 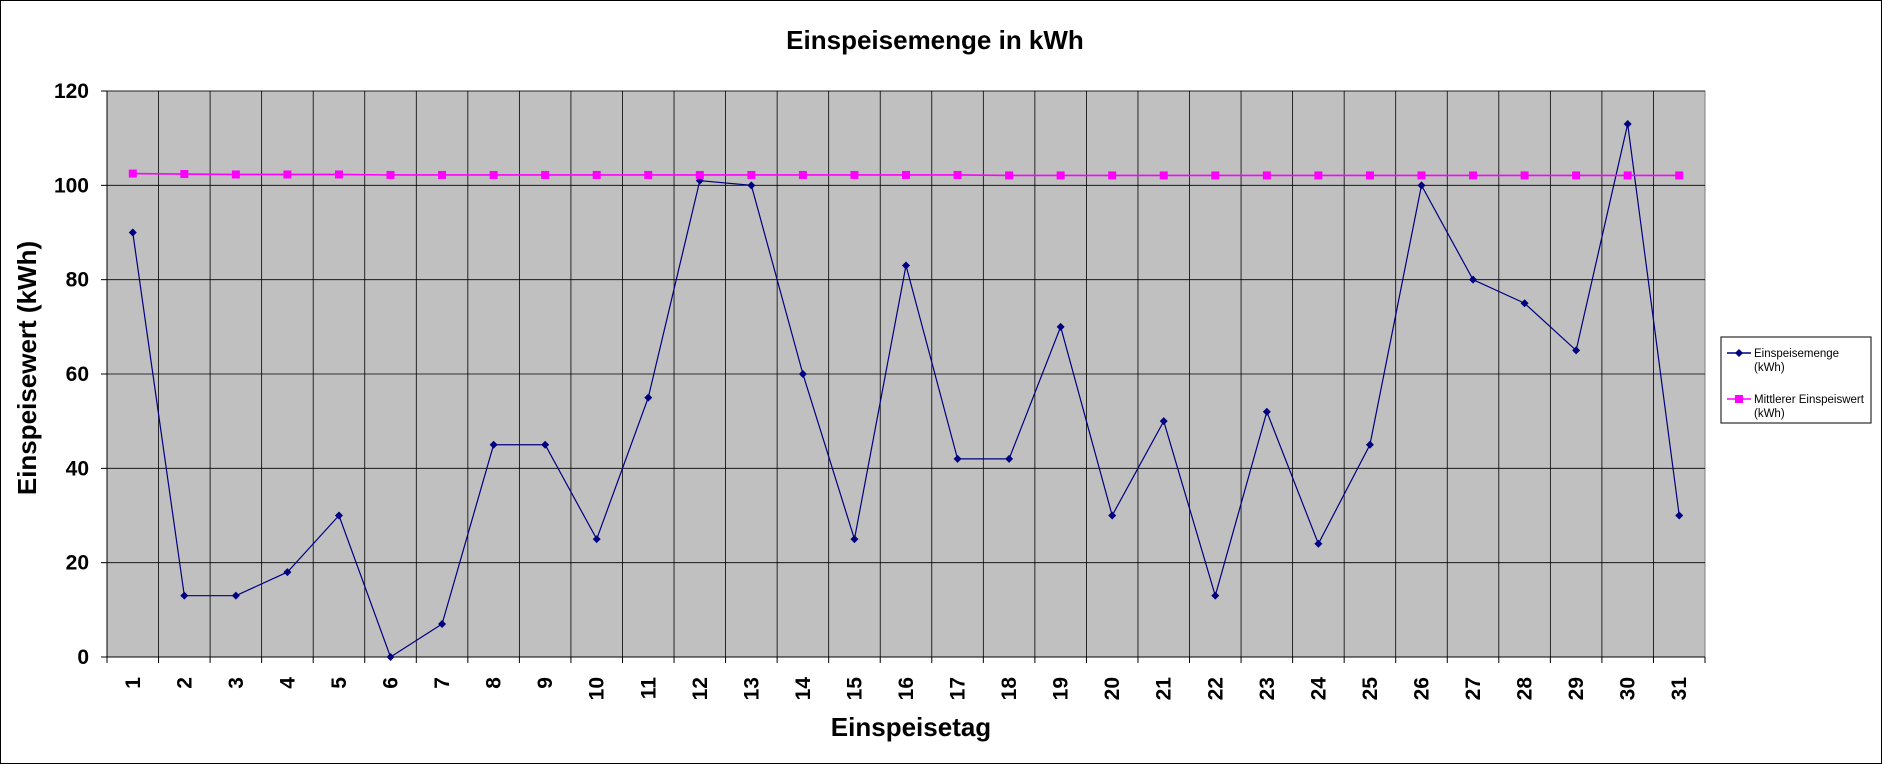 What do you see at coordinates (1809, 400) in the screenshot?
I see `legend-label: Mittlerer Einspeiswert` at bounding box center [1809, 400].